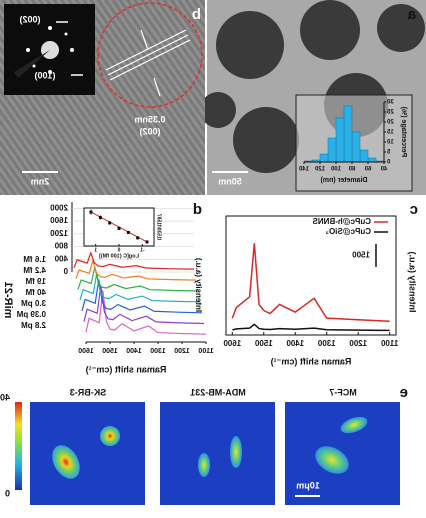 The image size is (426, 518). I want to click on spacing-label: 0.35nm, so click(149, 119).